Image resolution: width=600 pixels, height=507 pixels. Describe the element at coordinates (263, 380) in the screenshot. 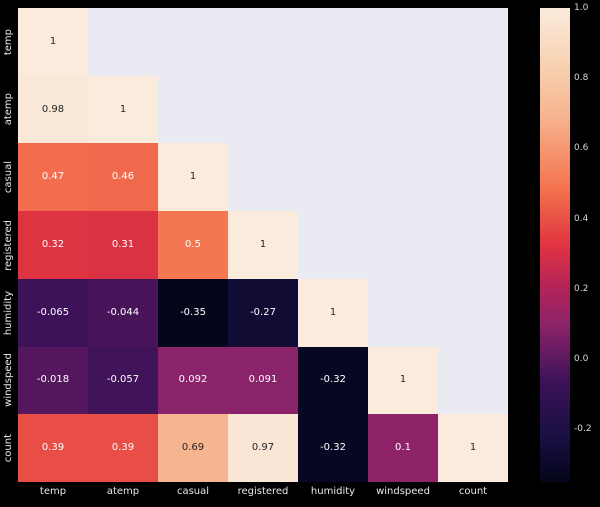

I see `heatmap-cell-windspeed-registered: 0.091` at that location.